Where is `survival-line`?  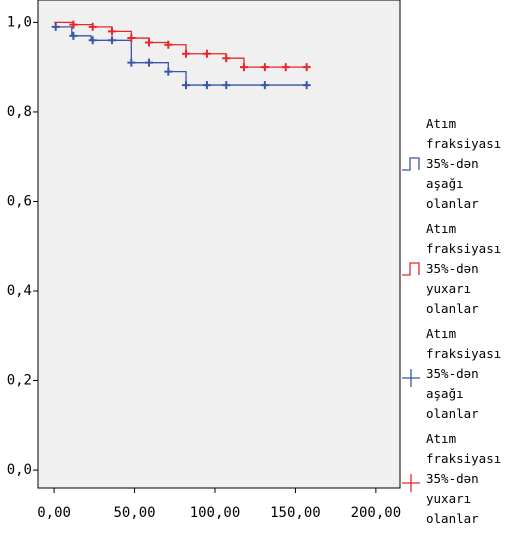
survival-line is located at coordinates (180, 56).